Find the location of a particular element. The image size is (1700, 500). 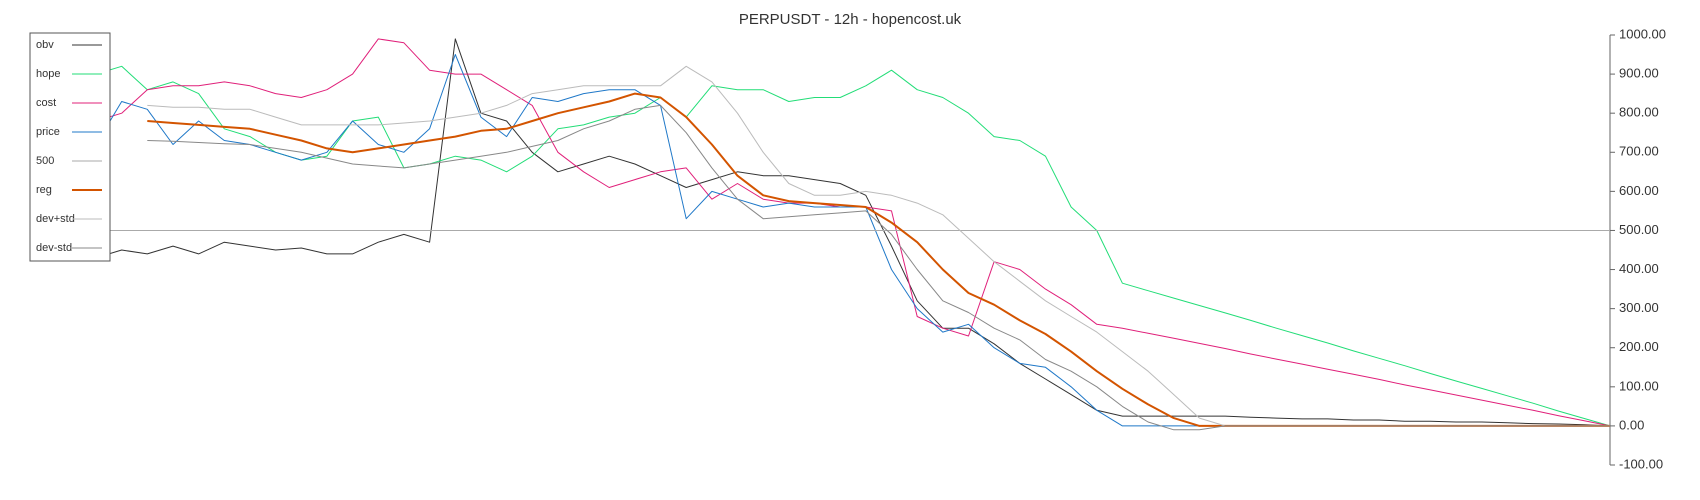

y-tick-label: 200.00 is located at coordinates (1639, 346).